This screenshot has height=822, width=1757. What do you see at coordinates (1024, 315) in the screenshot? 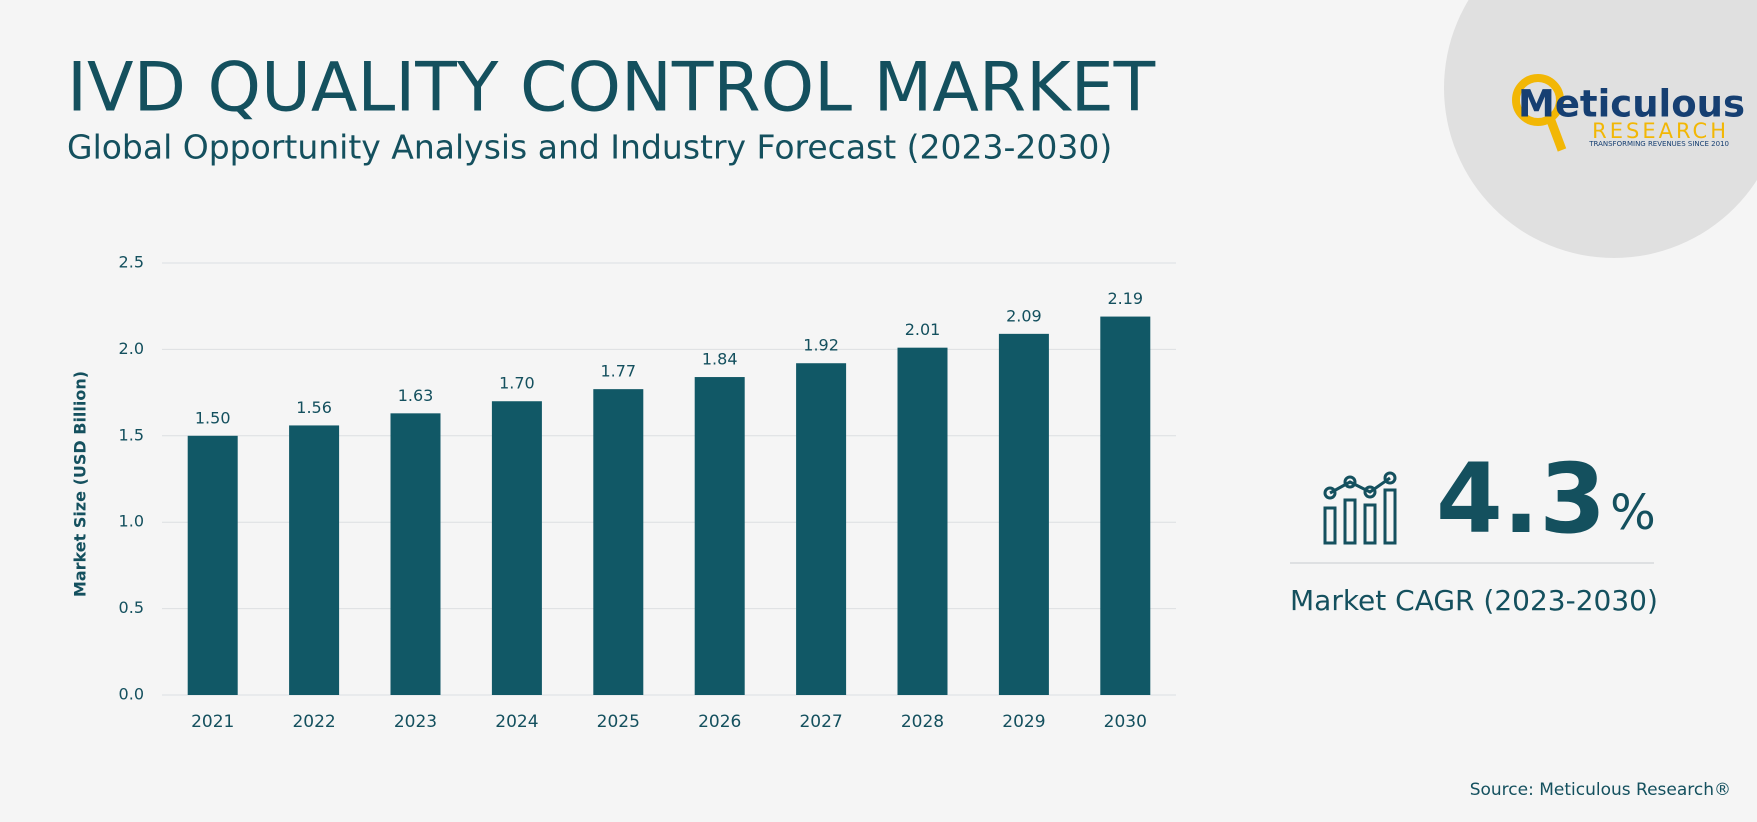
I see `value-label: 2.09` at bounding box center [1024, 315].